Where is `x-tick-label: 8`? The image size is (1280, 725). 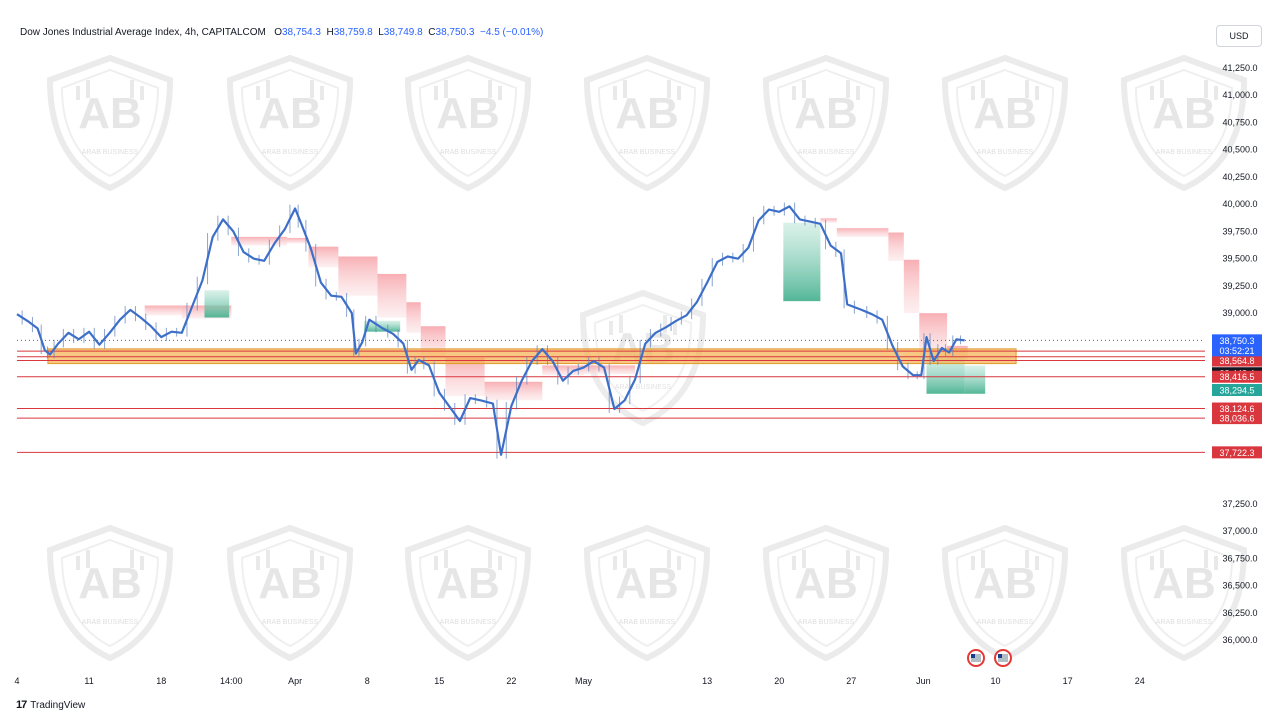
x-tick-label: 8 is located at coordinates (367, 681).